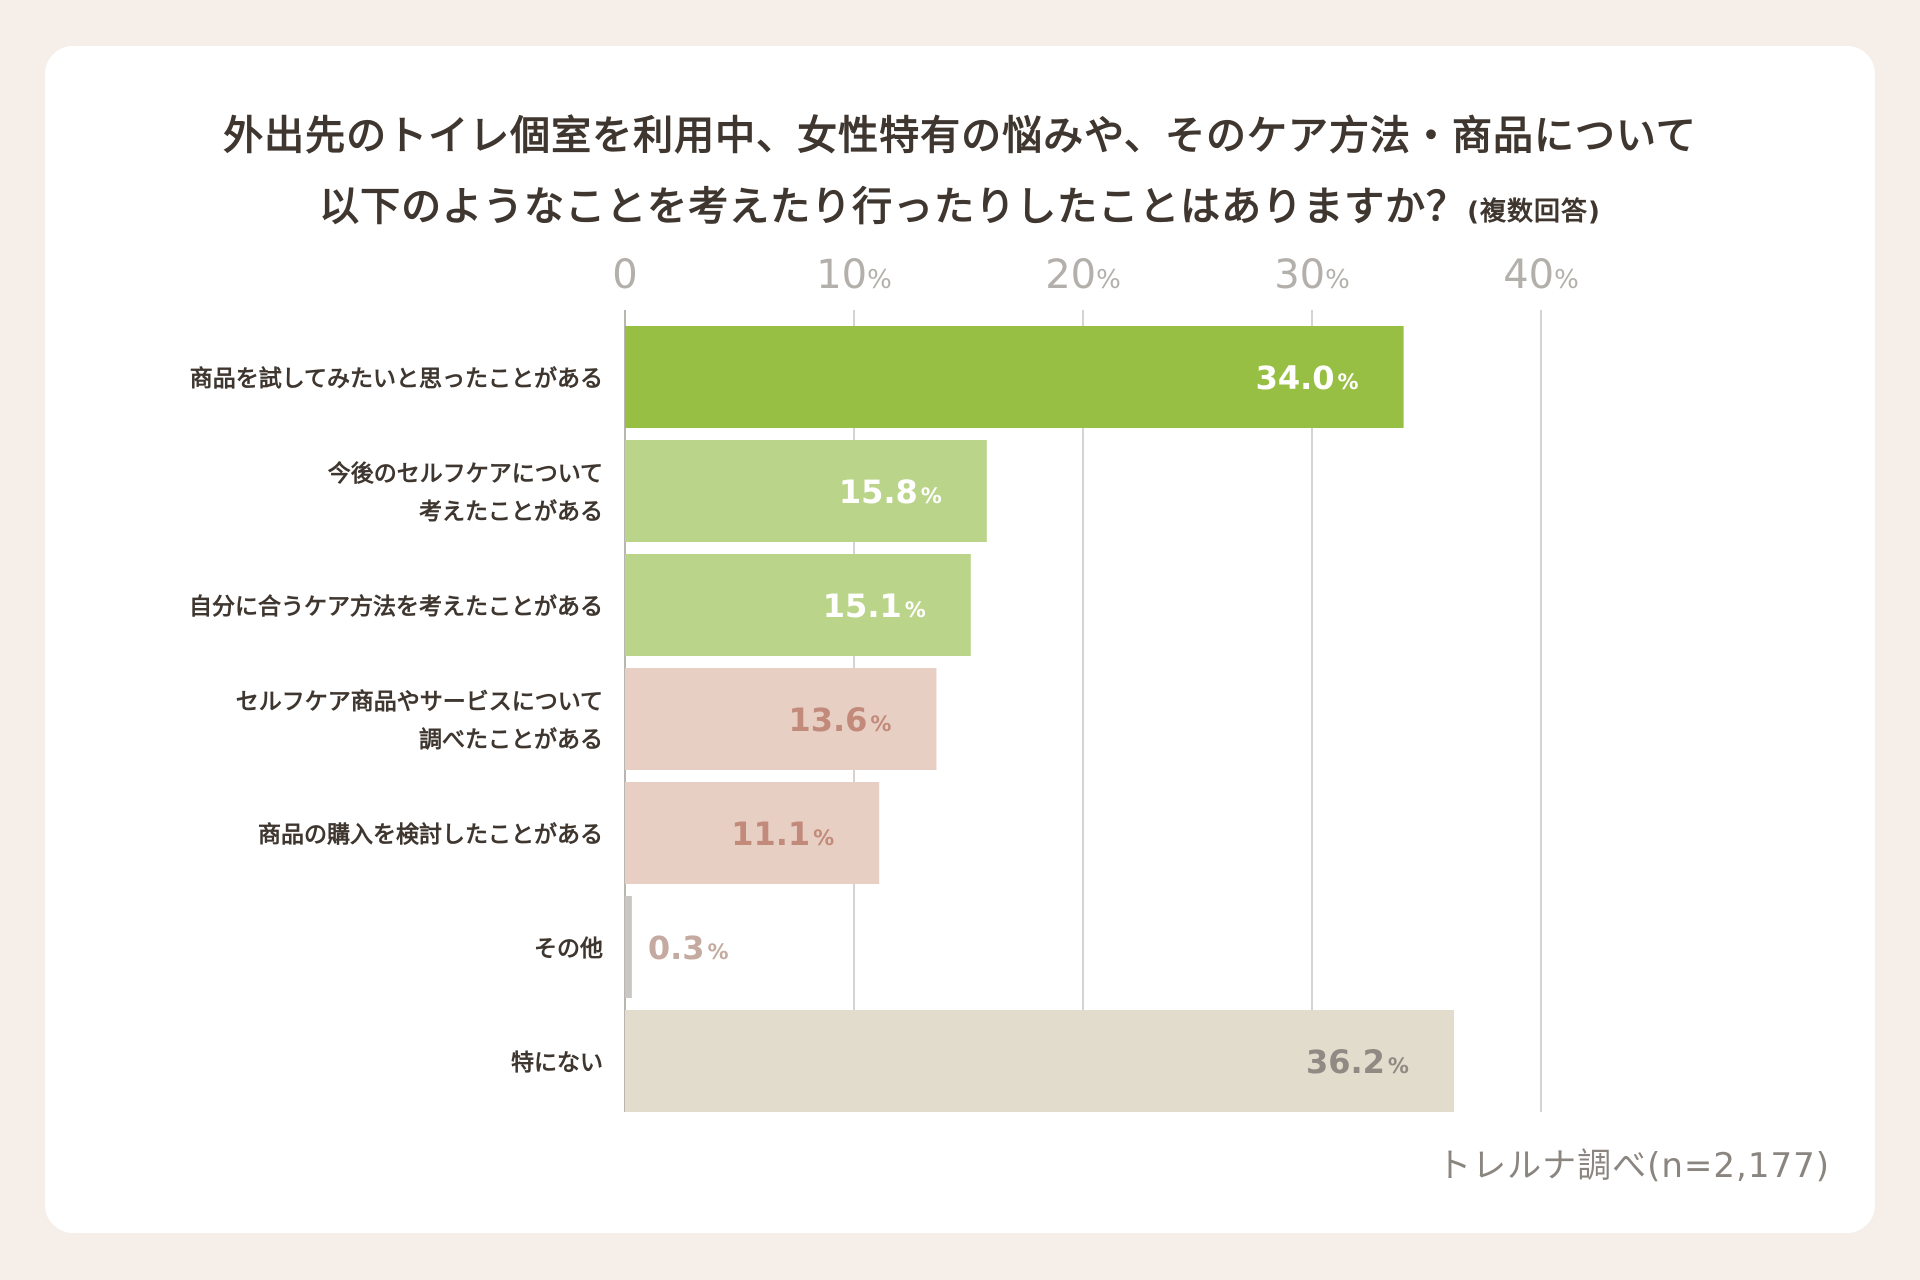  What do you see at coordinates (396, 378) in the screenshot?
I see `category-label: 商品を試してみたいと思ったことがある` at bounding box center [396, 378].